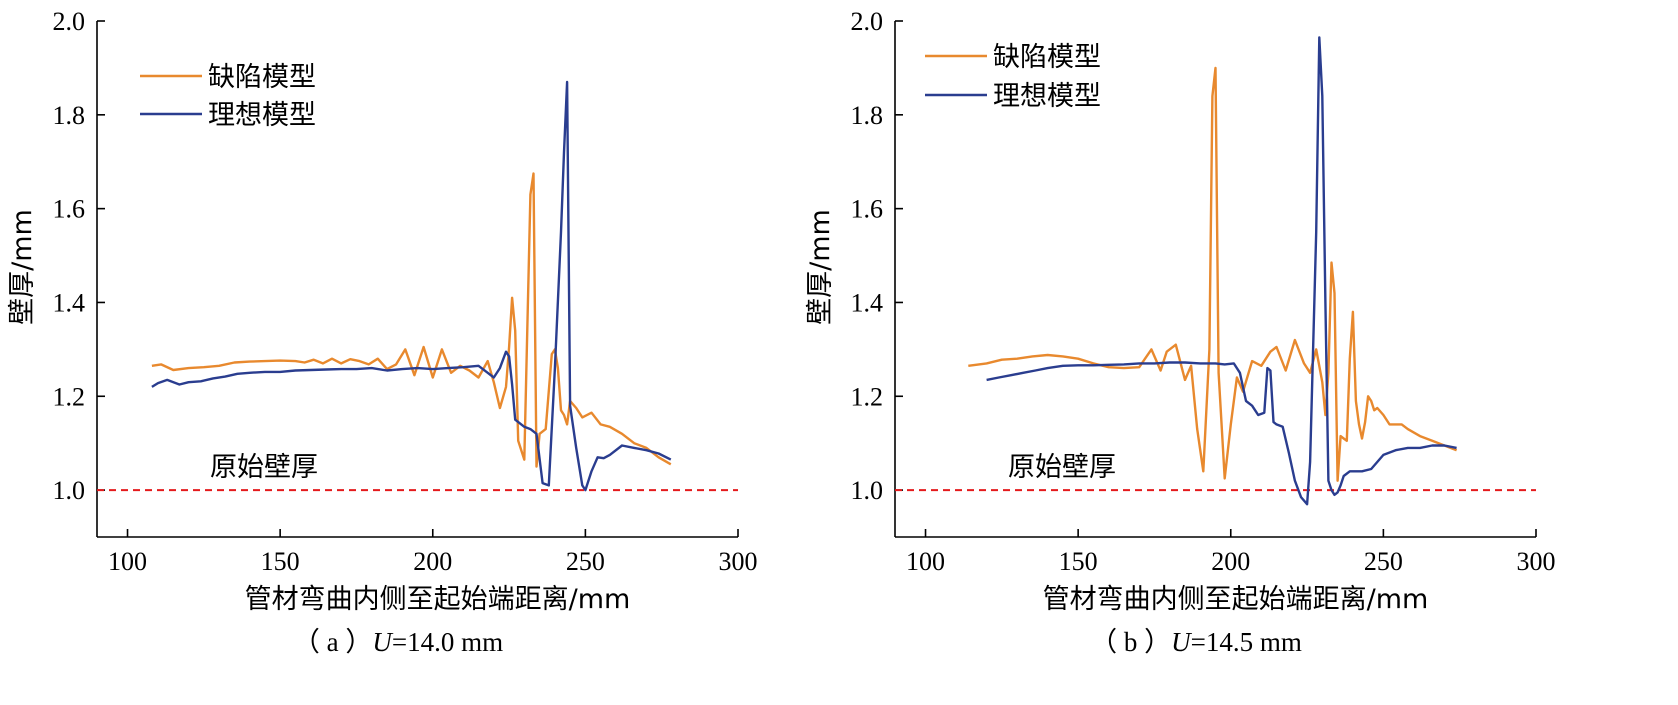 The height and width of the screenshot is (705, 1678). I want to click on chart-a-y-tick-label: 1.0, so click(69, 490).